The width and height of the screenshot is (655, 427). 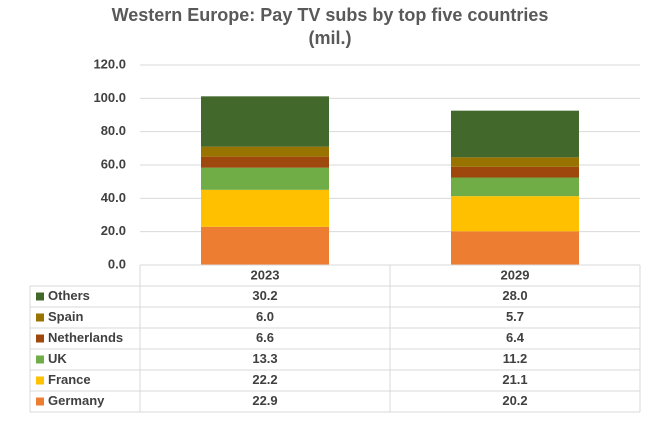 What do you see at coordinates (109, 97) in the screenshot?
I see `y-tick-label: 100.0` at bounding box center [109, 97].